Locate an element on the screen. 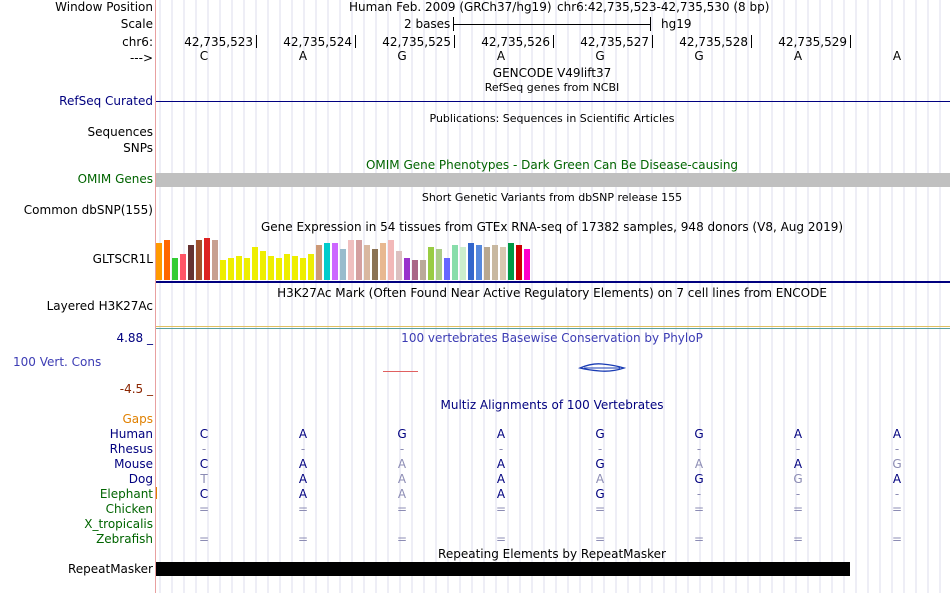  species-label: Human is located at coordinates (131, 434).